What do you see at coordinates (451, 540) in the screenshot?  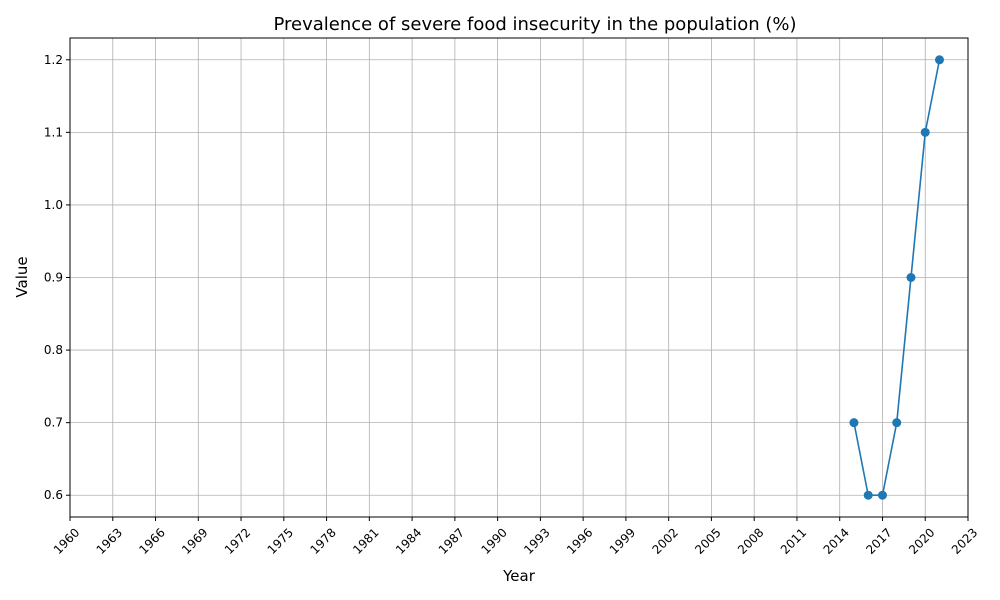 I see `x-tick-label: 1987` at bounding box center [451, 540].